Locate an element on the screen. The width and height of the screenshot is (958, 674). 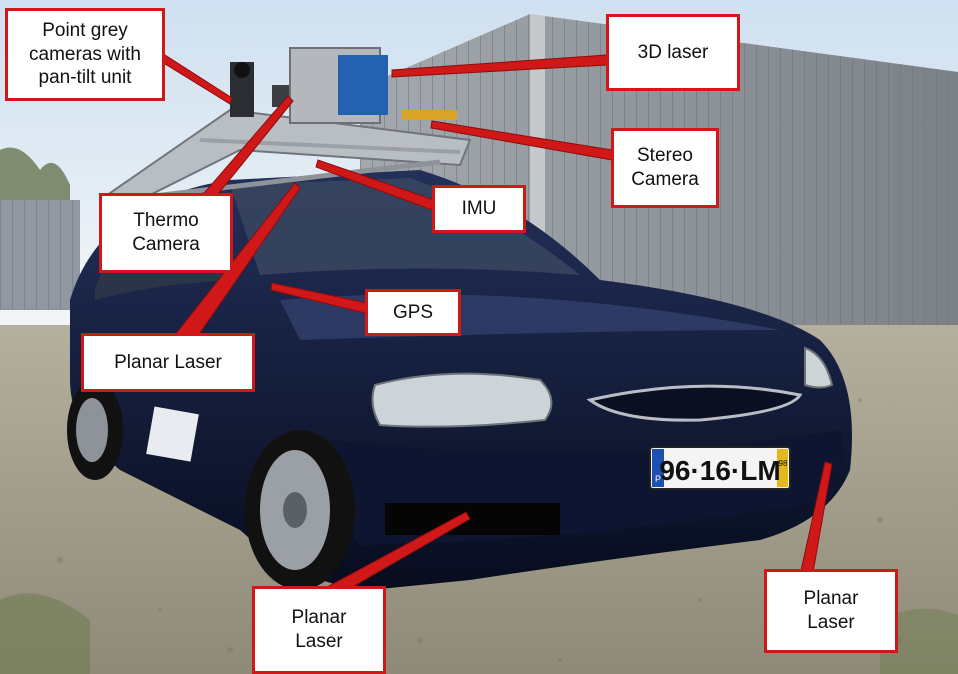
plate-country: P is located at coordinates (658, 479).